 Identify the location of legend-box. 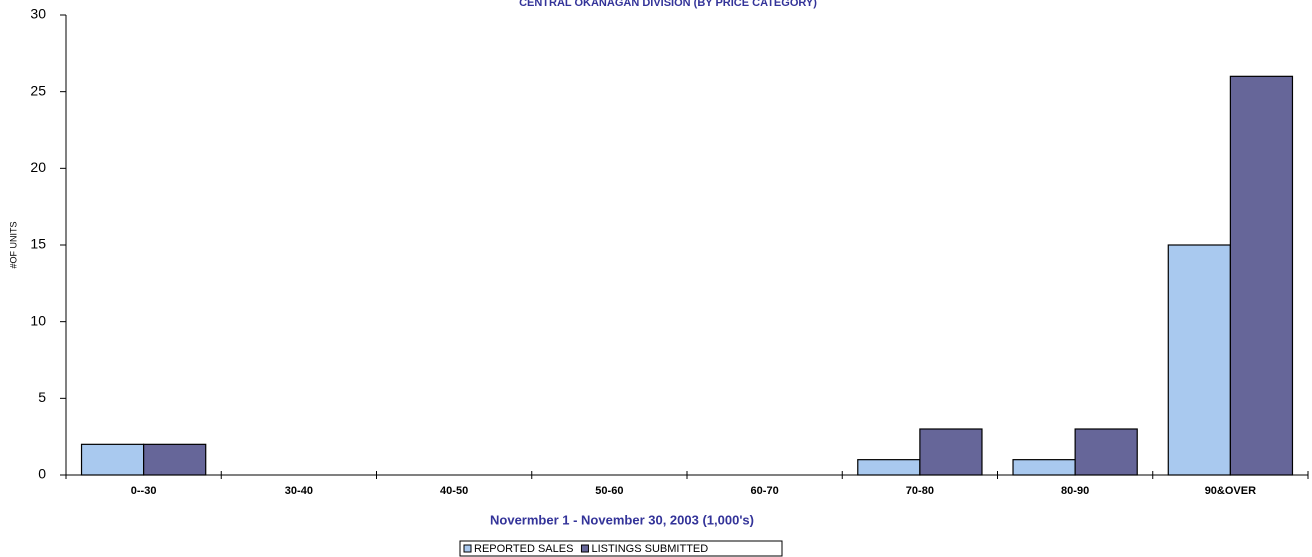
(621, 548).